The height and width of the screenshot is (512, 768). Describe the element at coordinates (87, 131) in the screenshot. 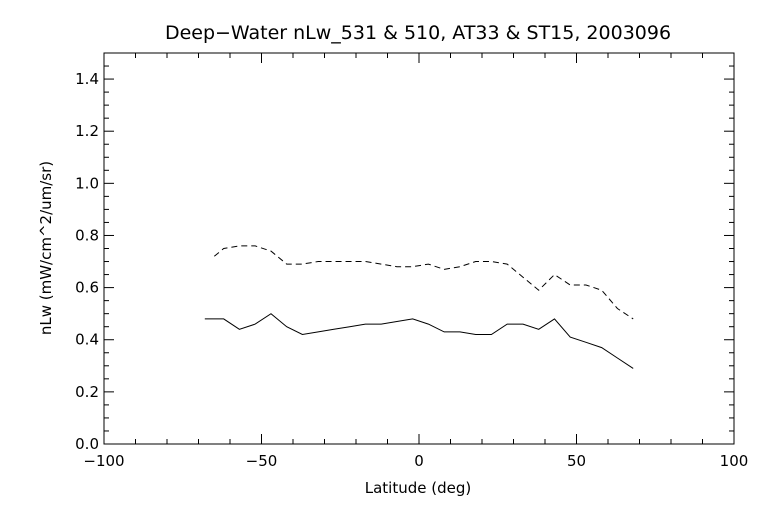

I see `y-tick-label: 1.2` at that location.